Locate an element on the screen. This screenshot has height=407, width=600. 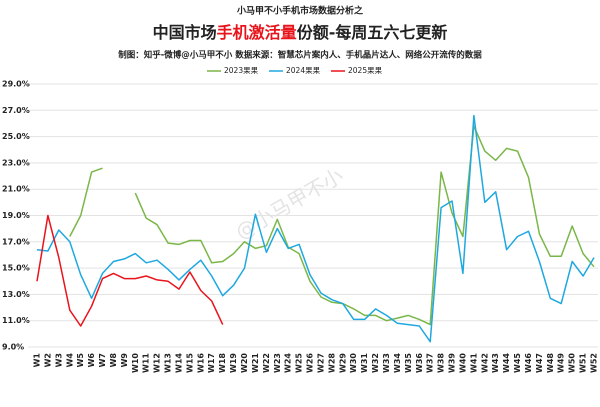
y-tick-label: 21.0% is located at coordinates (16, 189).